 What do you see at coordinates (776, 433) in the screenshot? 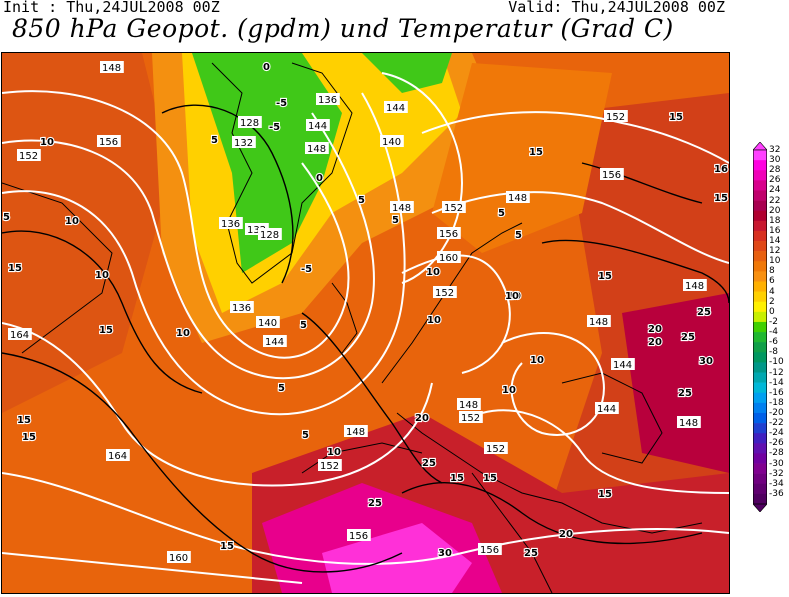
I see `colorbar-label: -24` at bounding box center [776, 433].